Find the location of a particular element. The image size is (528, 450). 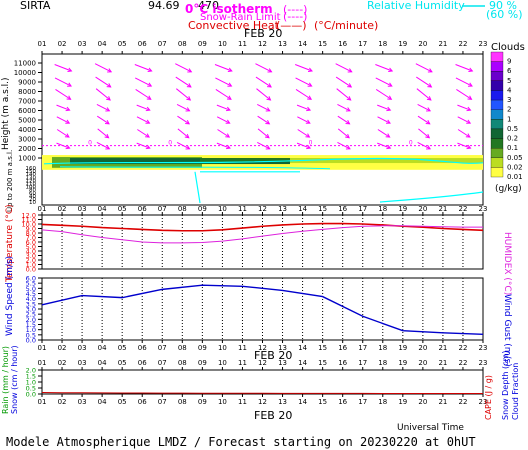

hour-tick-label: 05 is located at coordinates (122, 44).